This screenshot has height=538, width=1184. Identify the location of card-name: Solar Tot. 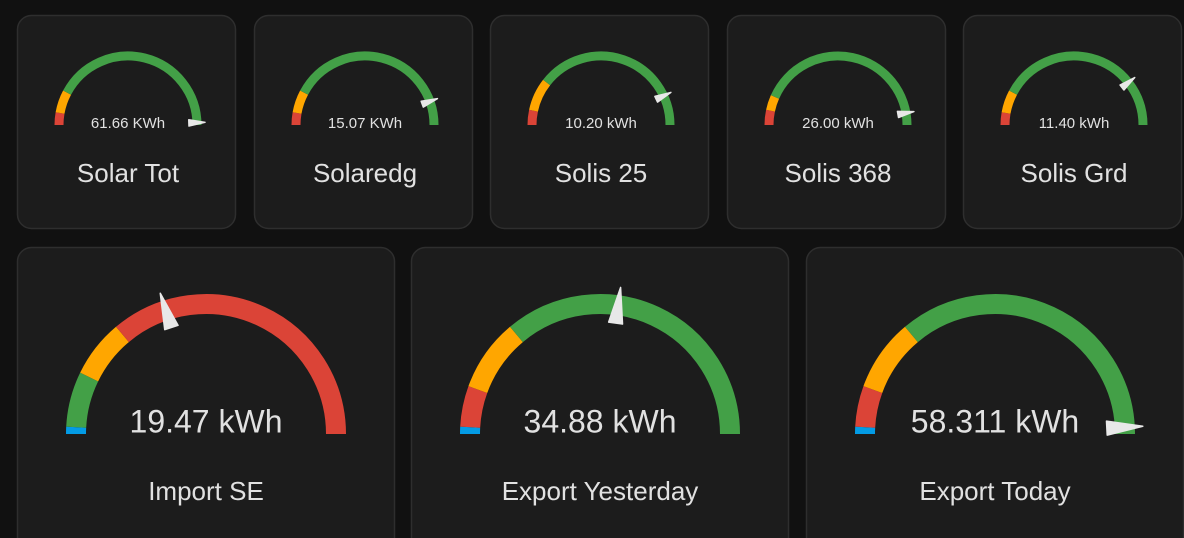
(128, 173).